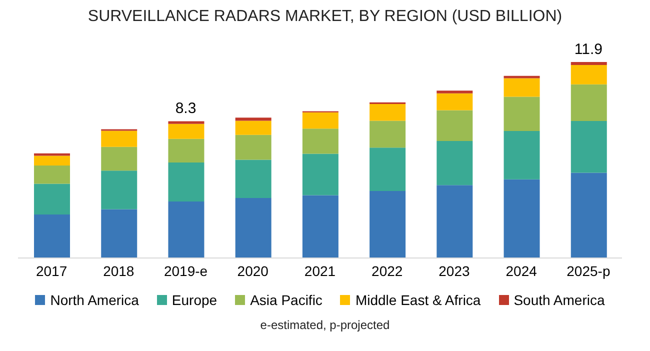  I want to click on legend-label: South America, so click(558, 300).